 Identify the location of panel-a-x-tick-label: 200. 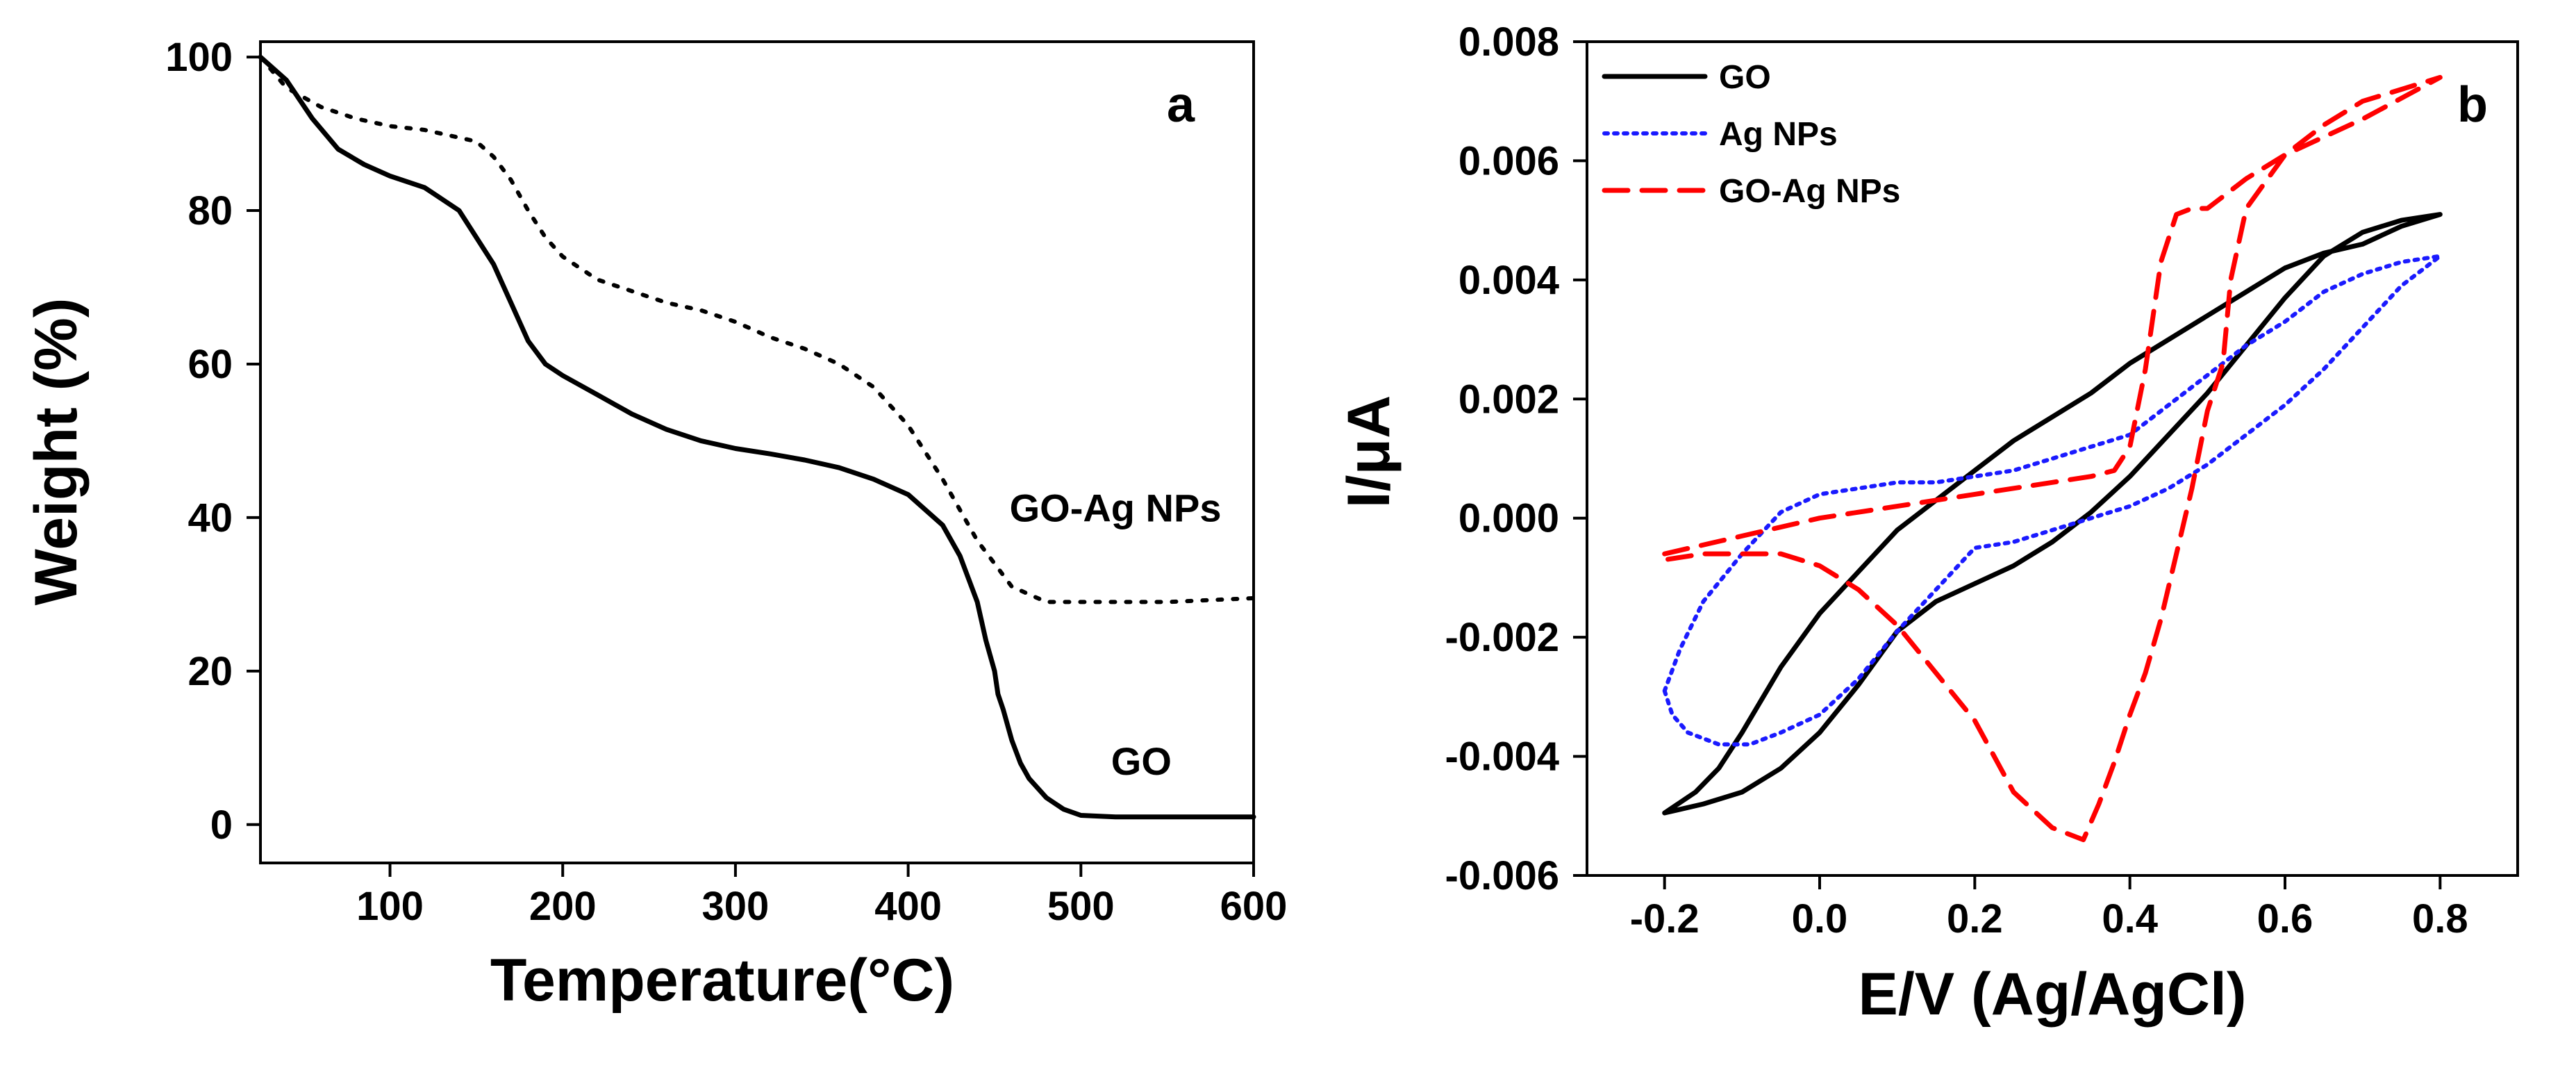
(563, 906).